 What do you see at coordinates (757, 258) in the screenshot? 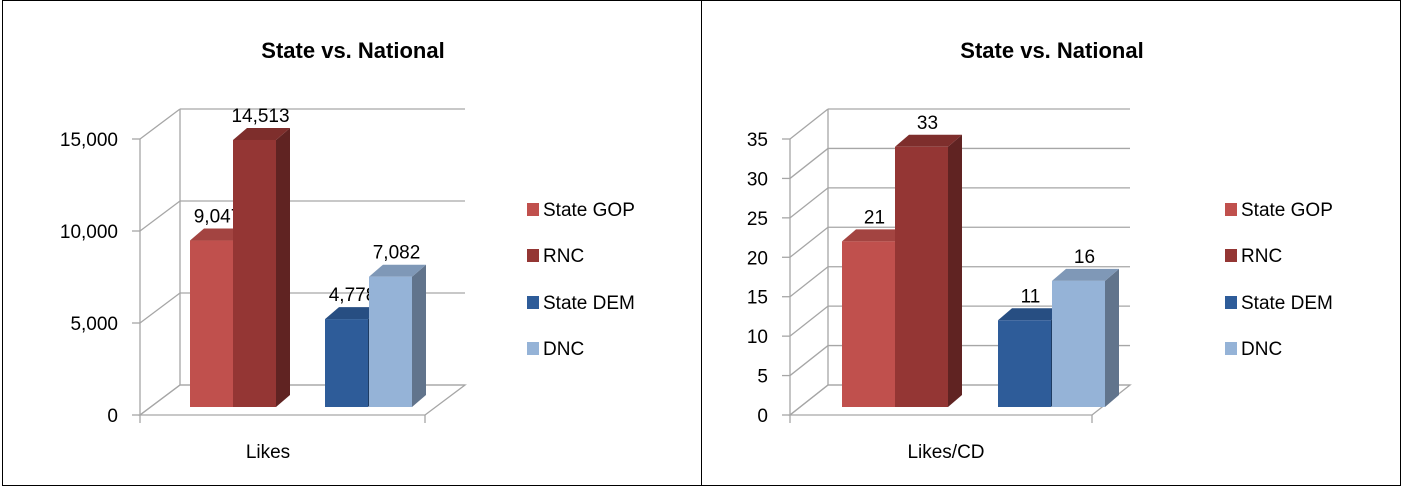
I see `y-tick-label: 20` at bounding box center [757, 258].